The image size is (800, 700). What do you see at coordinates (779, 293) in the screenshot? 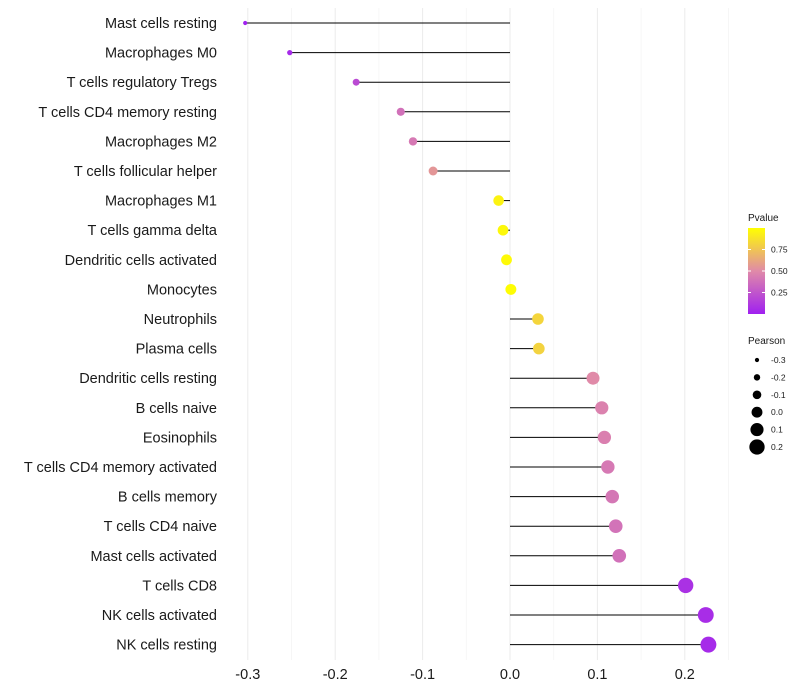
I see `legend-colorbar-label: 0.25` at bounding box center [779, 293].